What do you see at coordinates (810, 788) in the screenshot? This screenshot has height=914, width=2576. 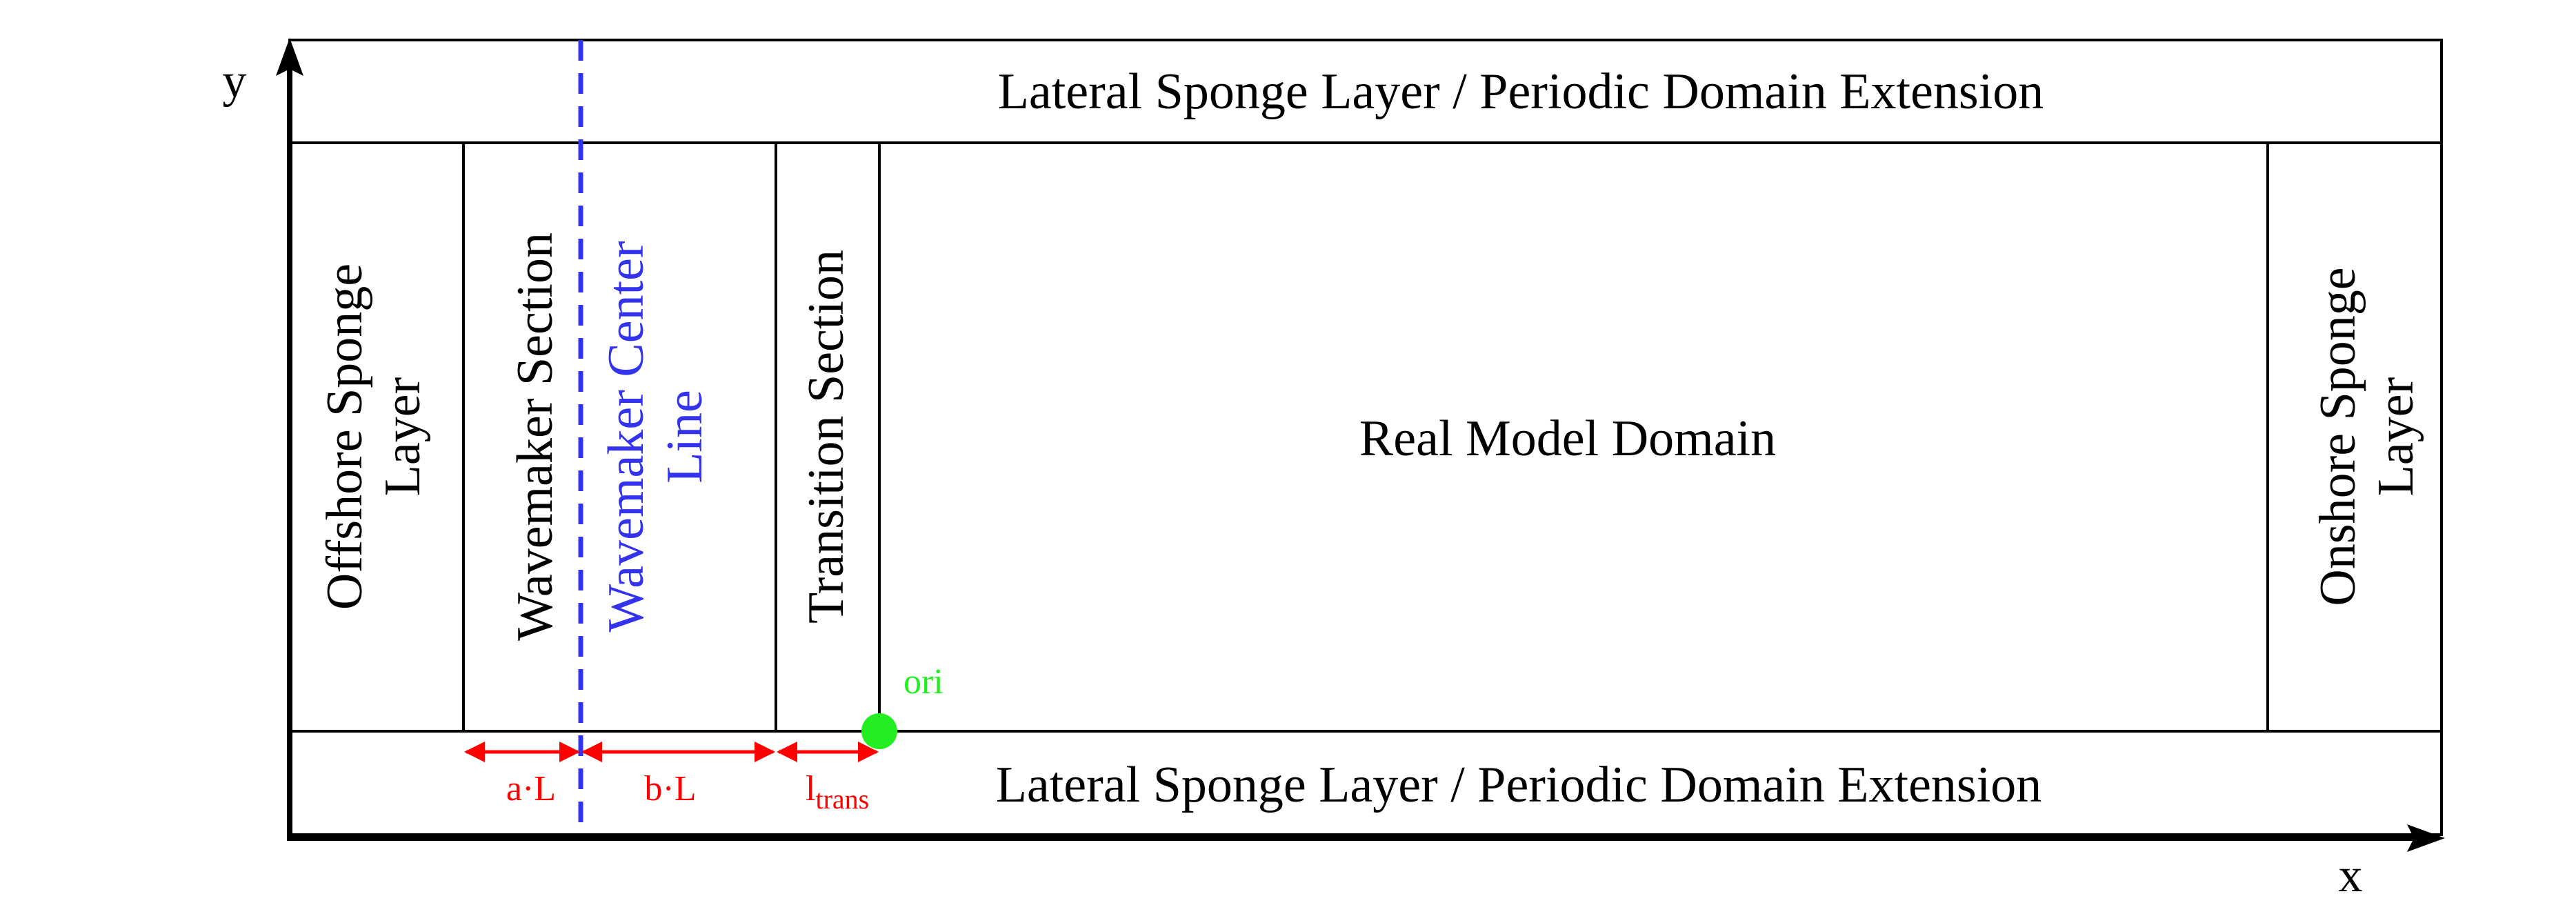 I see `l-trans-main: l` at bounding box center [810, 788].